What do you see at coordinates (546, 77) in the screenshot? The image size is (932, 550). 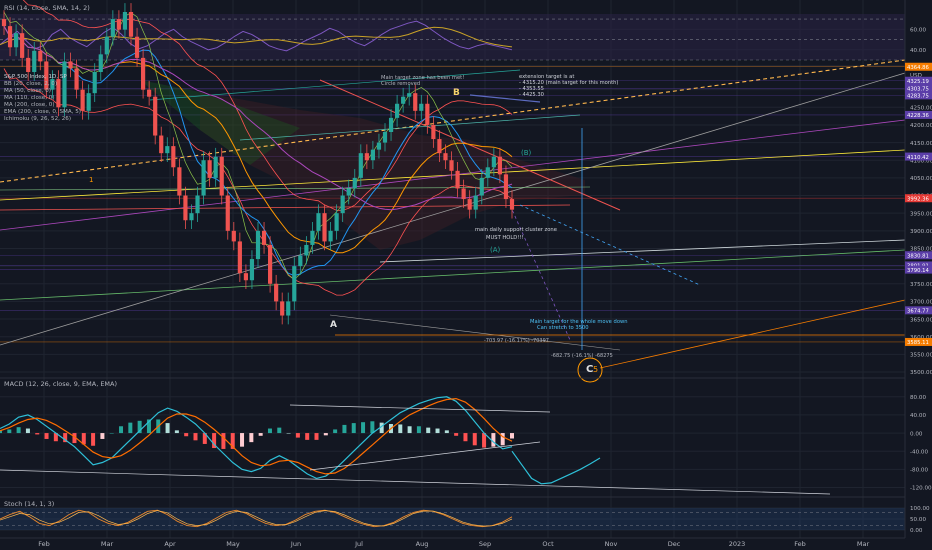 I see `annotation-extension: extension target is at` at bounding box center [546, 77].